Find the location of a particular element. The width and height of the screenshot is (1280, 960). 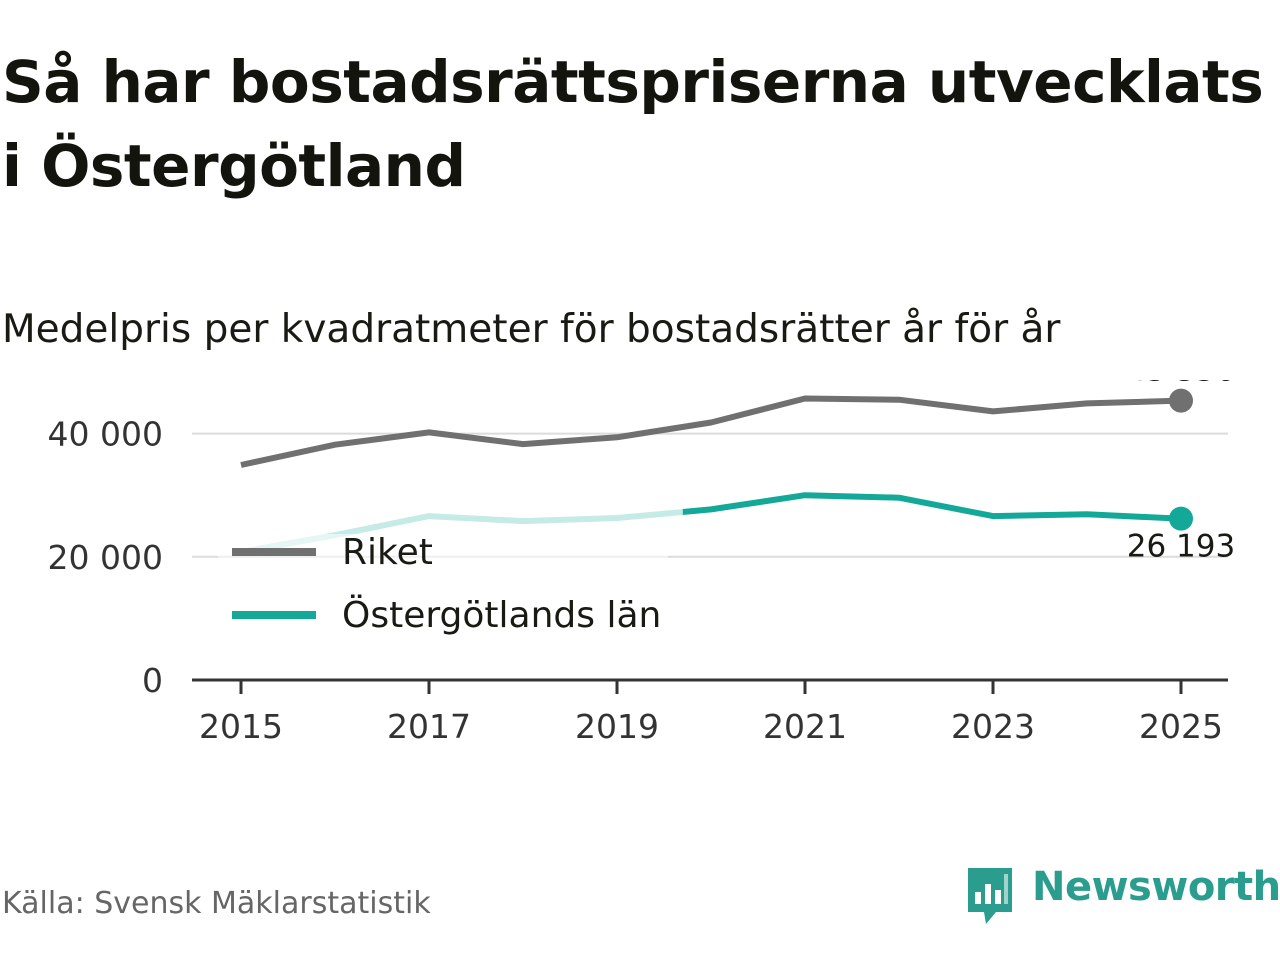

x-tick-label: 2025 is located at coordinates (1181, 726).